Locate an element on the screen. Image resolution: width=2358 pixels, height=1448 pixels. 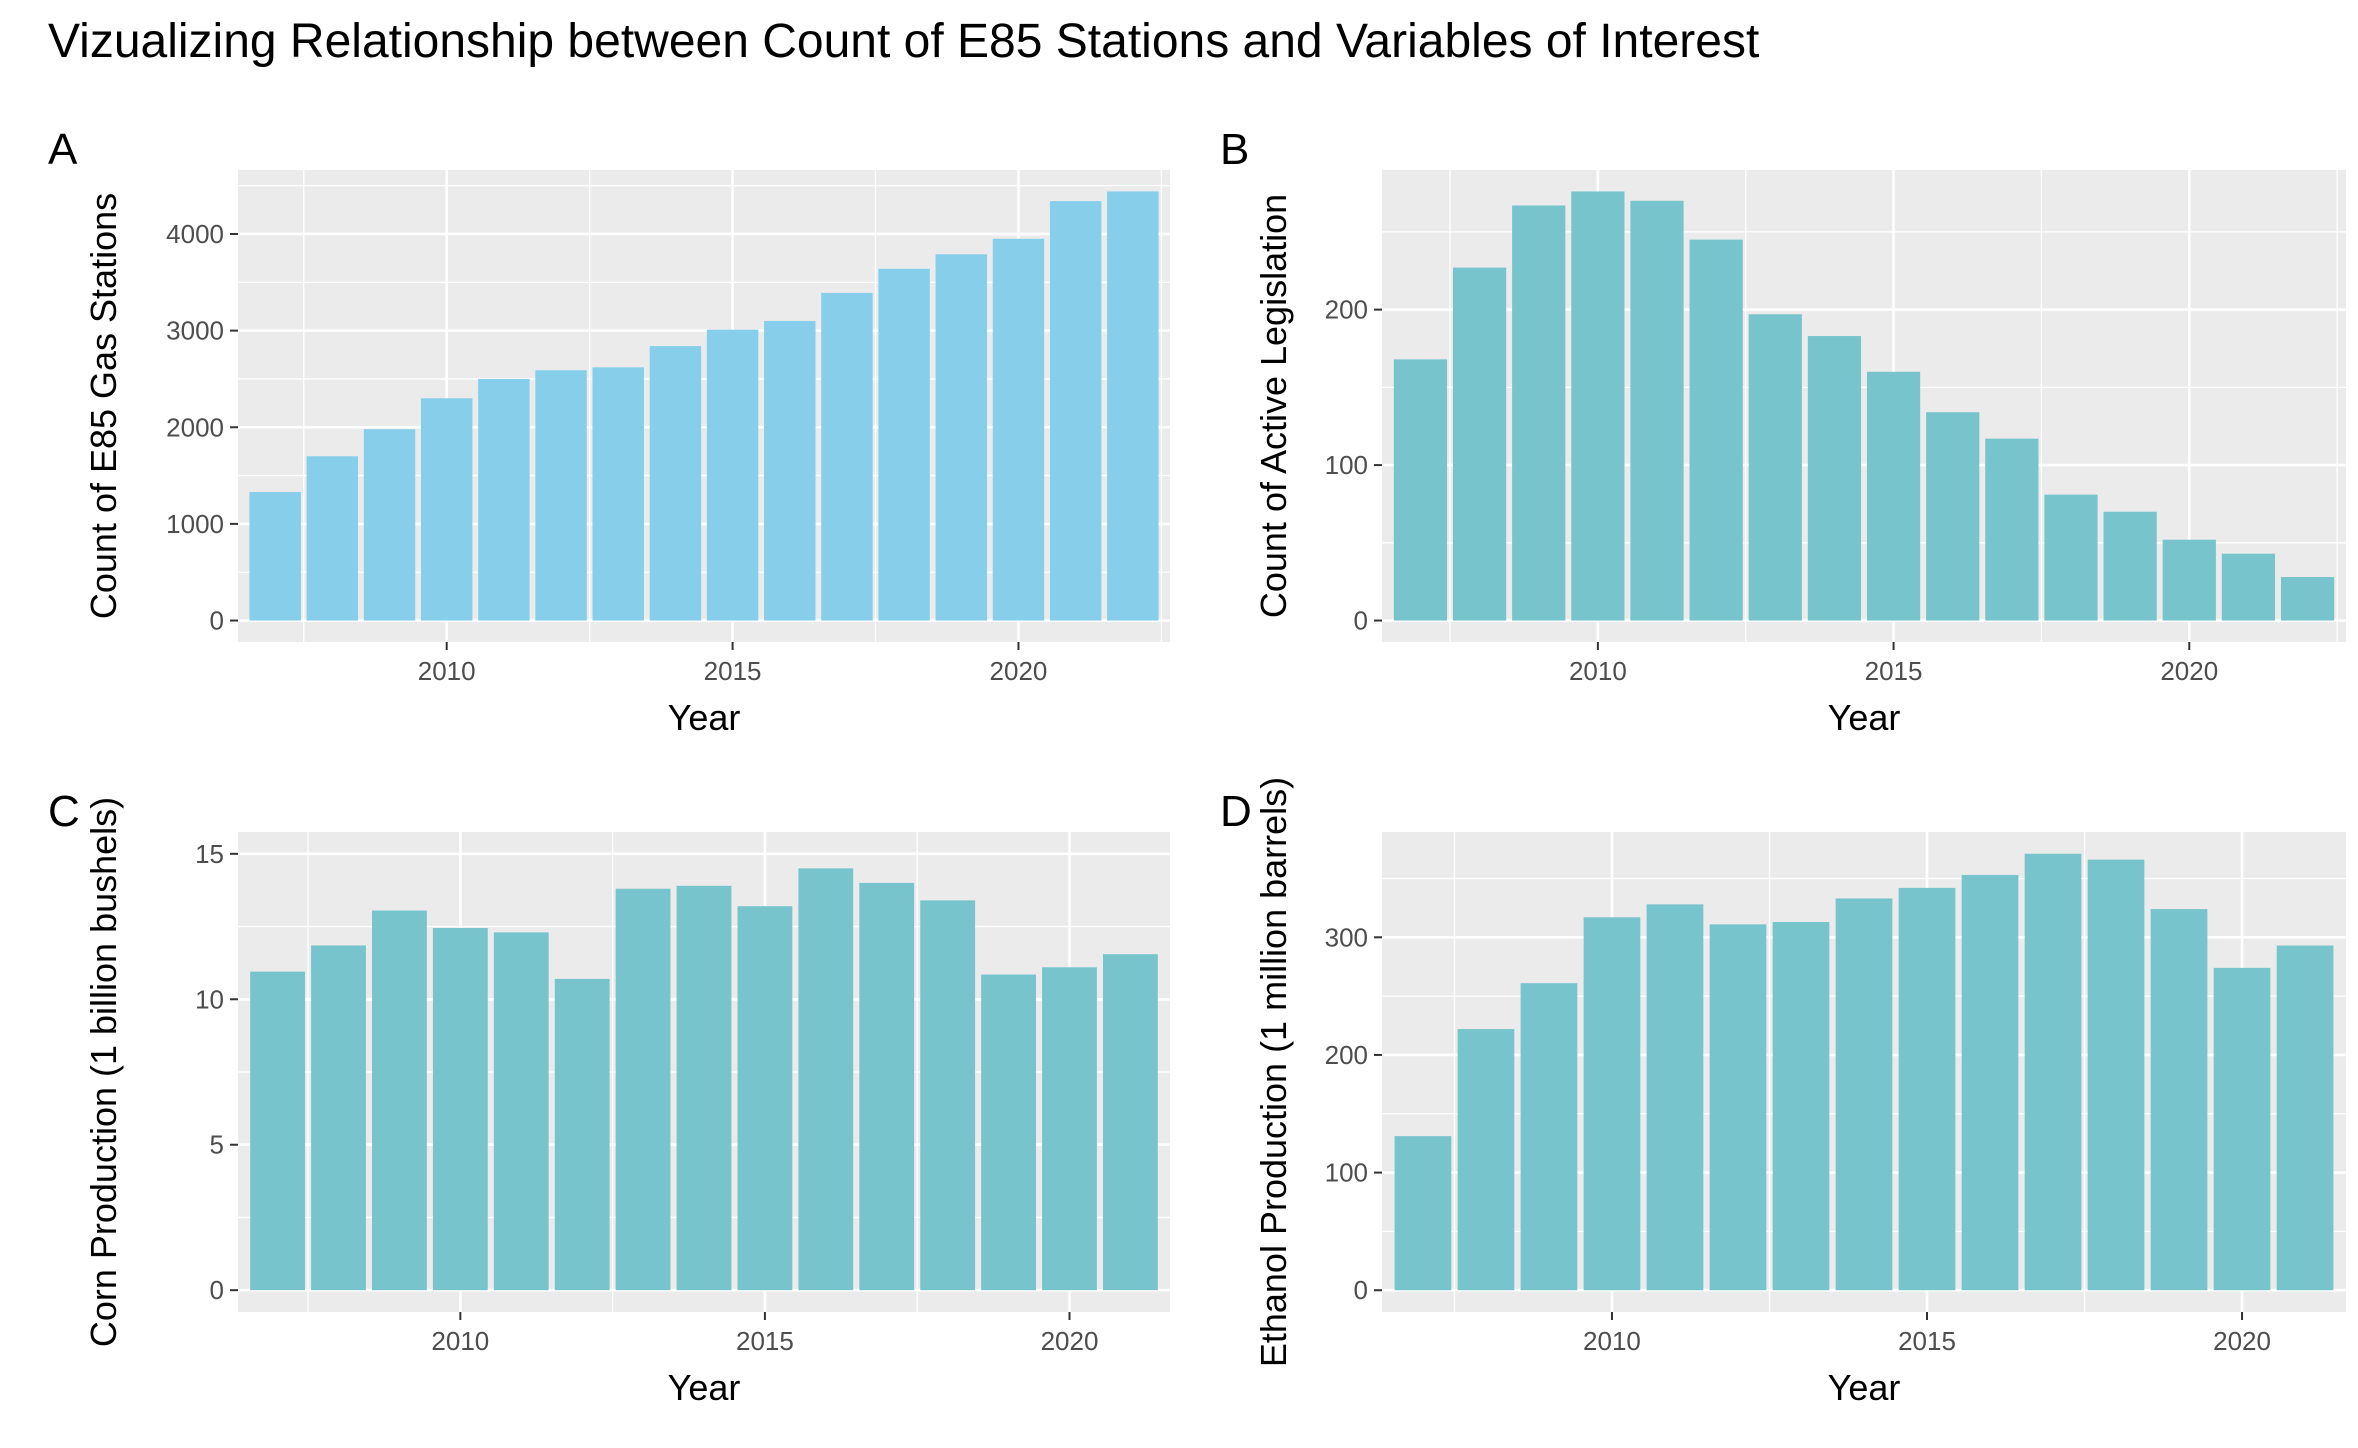
panel-a-x-axis-title: Year is located at coordinates (704, 717).